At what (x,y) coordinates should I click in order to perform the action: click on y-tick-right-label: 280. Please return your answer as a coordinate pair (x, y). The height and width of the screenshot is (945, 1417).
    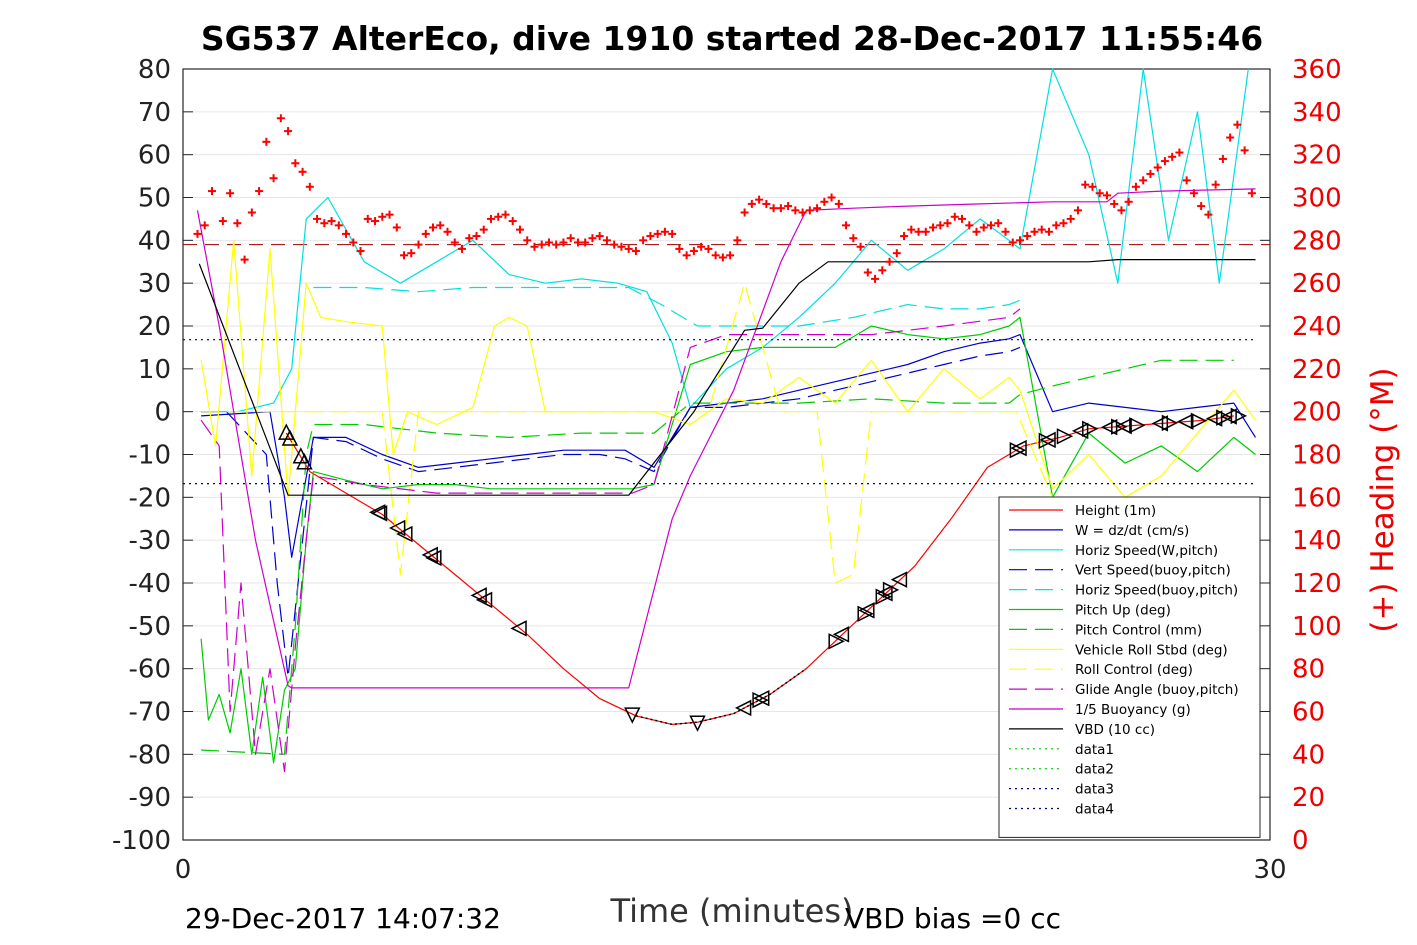
    Looking at the image, I should click on (1317, 241).